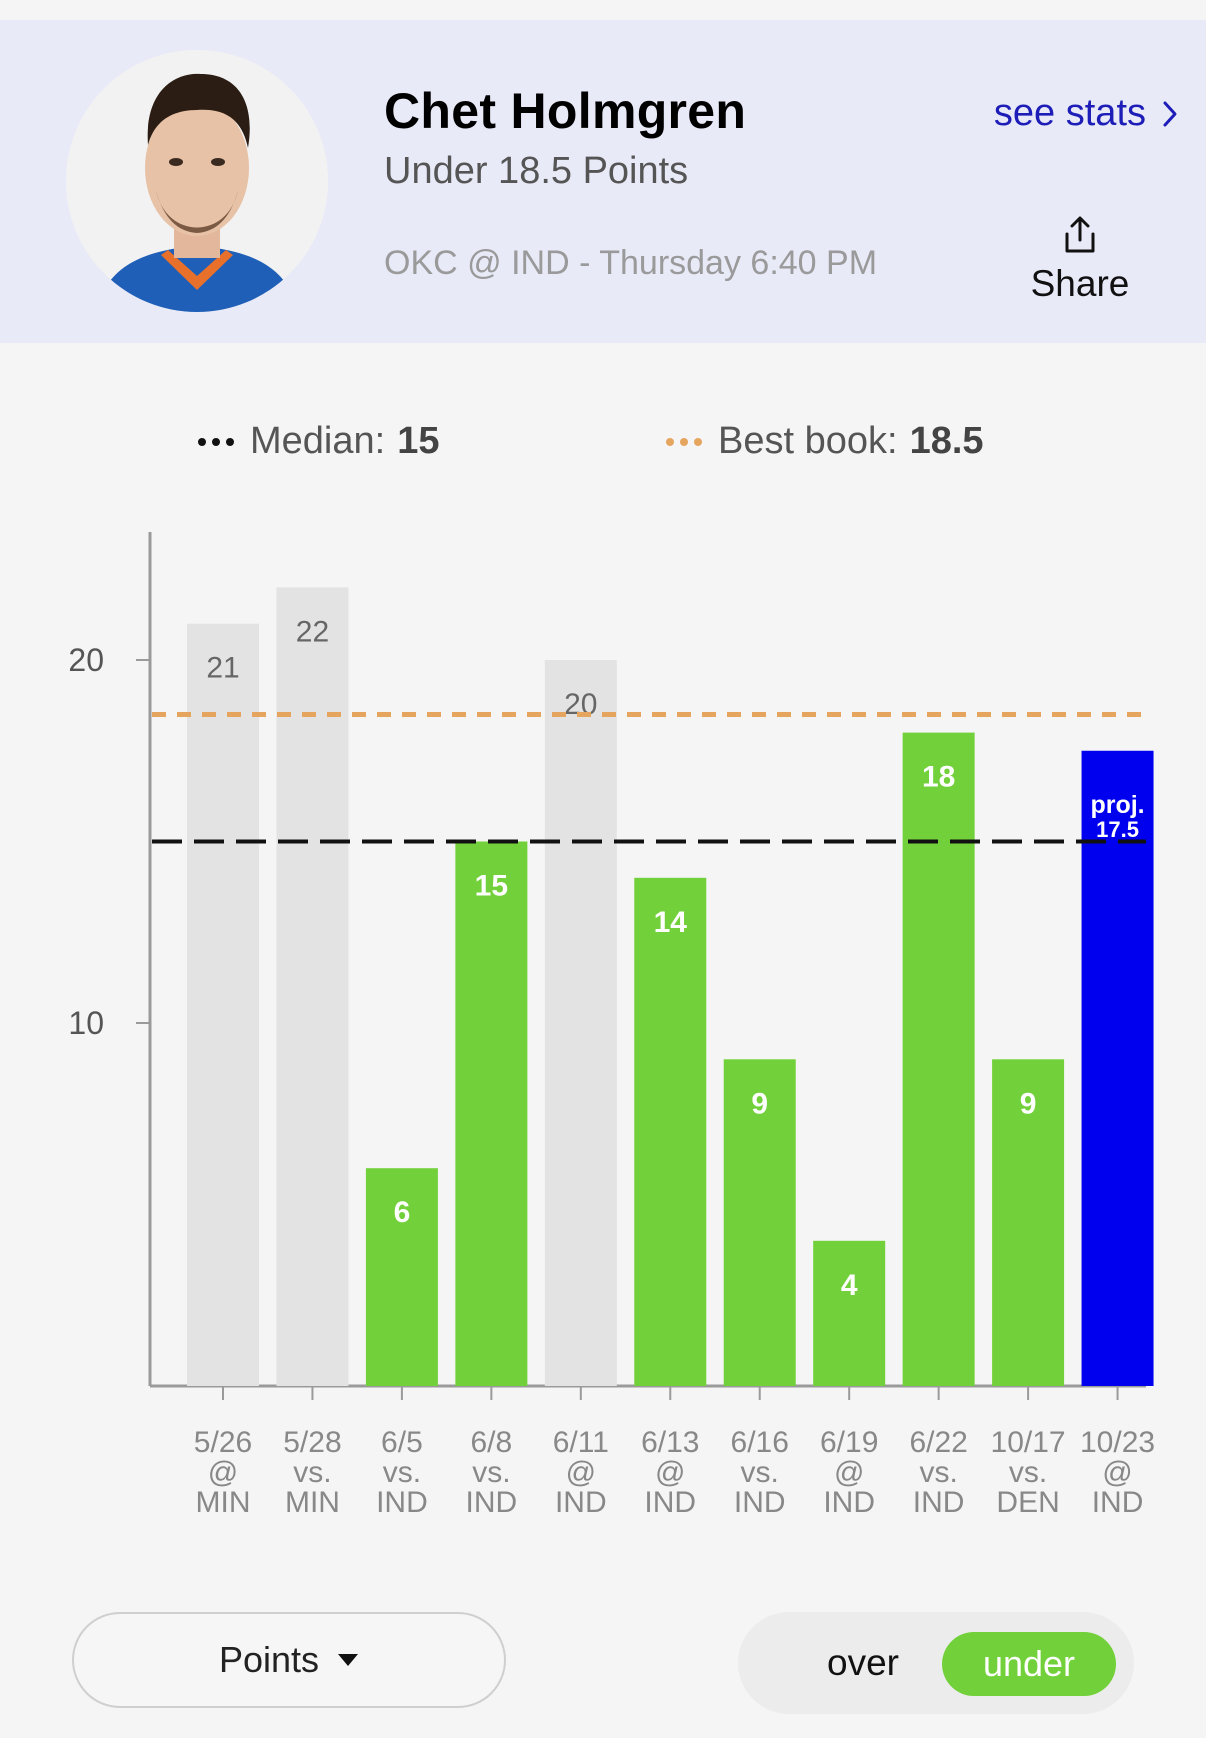 The height and width of the screenshot is (1738, 1206). What do you see at coordinates (938, 777) in the screenshot?
I see `bar-label: 18` at bounding box center [938, 777].